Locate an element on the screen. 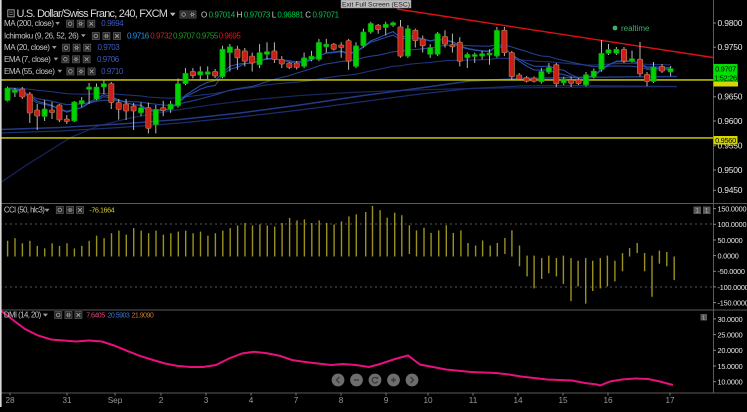  svg-text: realtime is located at coordinates (635, 28).